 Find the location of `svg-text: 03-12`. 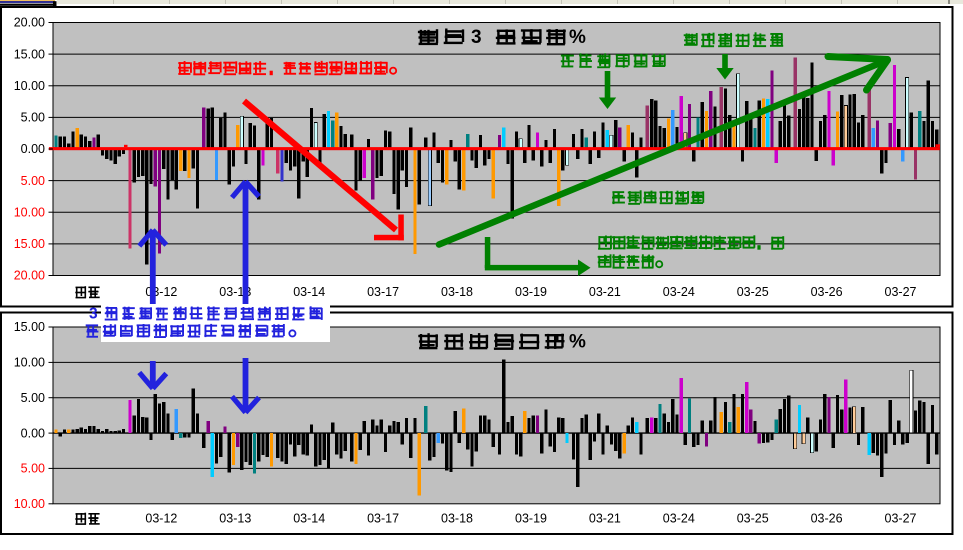

svg-text: 03-12 is located at coordinates (161, 519).